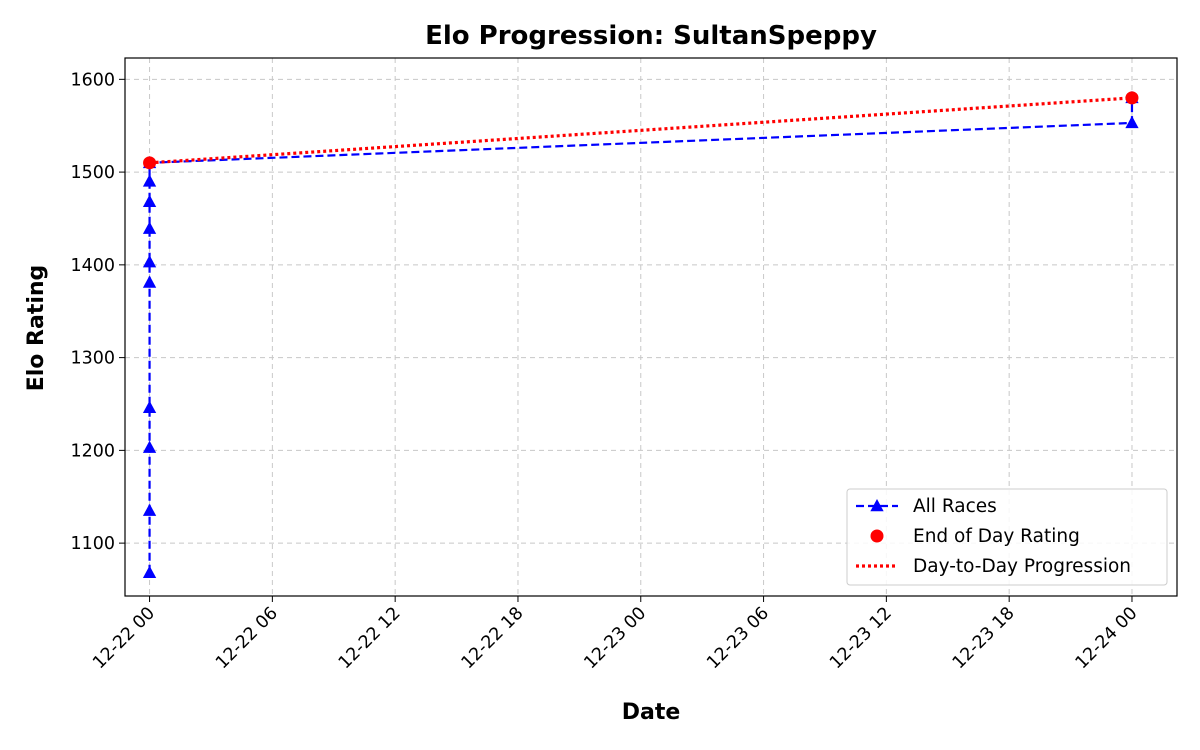 Image resolution: width=1200 pixels, height=750 pixels. What do you see at coordinates (651, 36) in the screenshot?
I see `chart-title: Elo Progression: SultanSpeppy` at bounding box center [651, 36].